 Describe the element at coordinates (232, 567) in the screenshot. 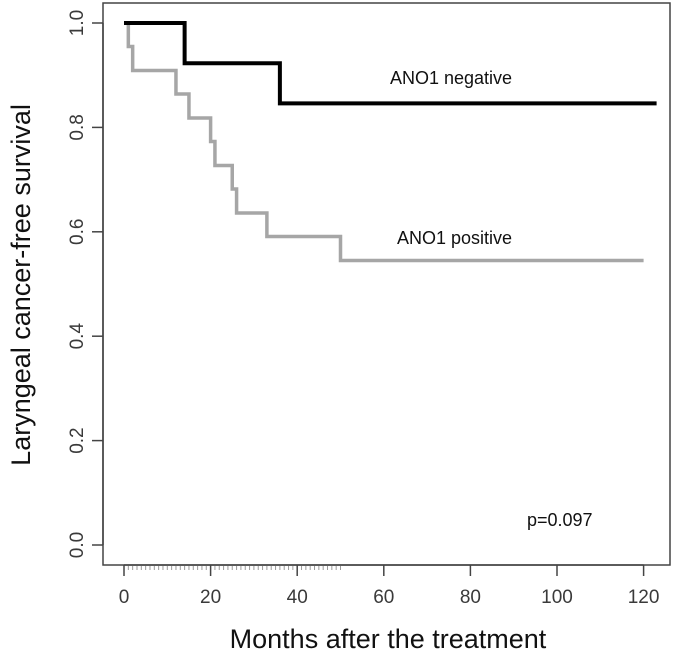

I see `x-minor-ticks` at that location.